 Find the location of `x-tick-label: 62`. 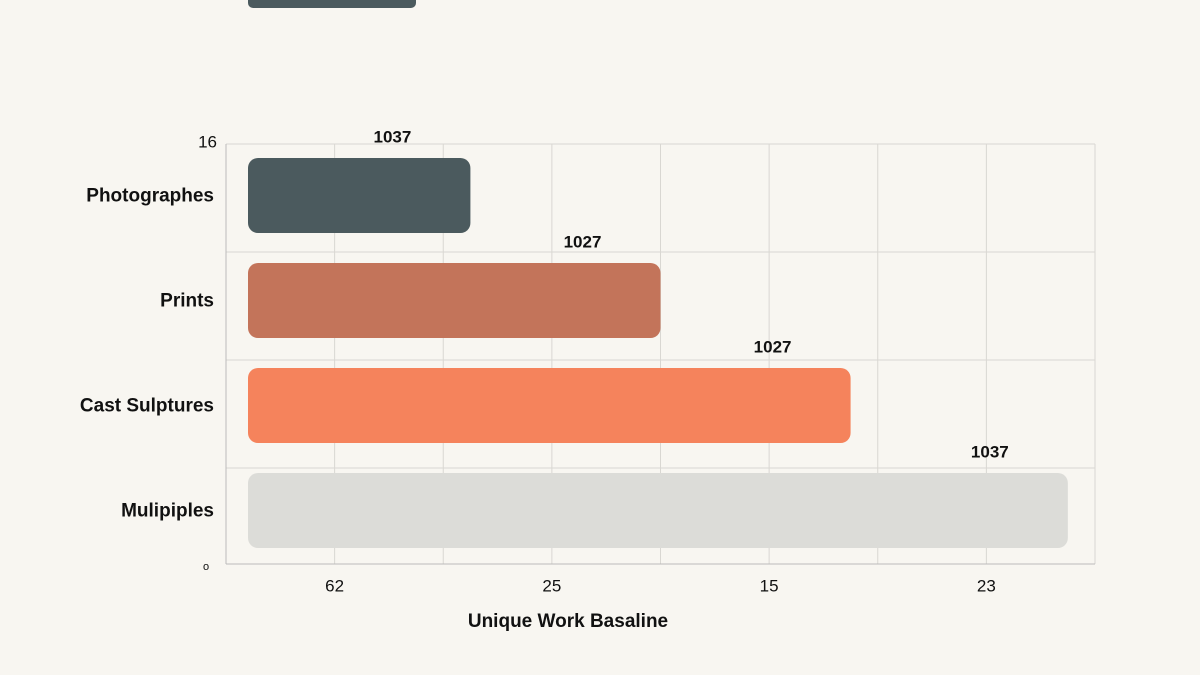

x-tick-label: 62 is located at coordinates (334, 585).